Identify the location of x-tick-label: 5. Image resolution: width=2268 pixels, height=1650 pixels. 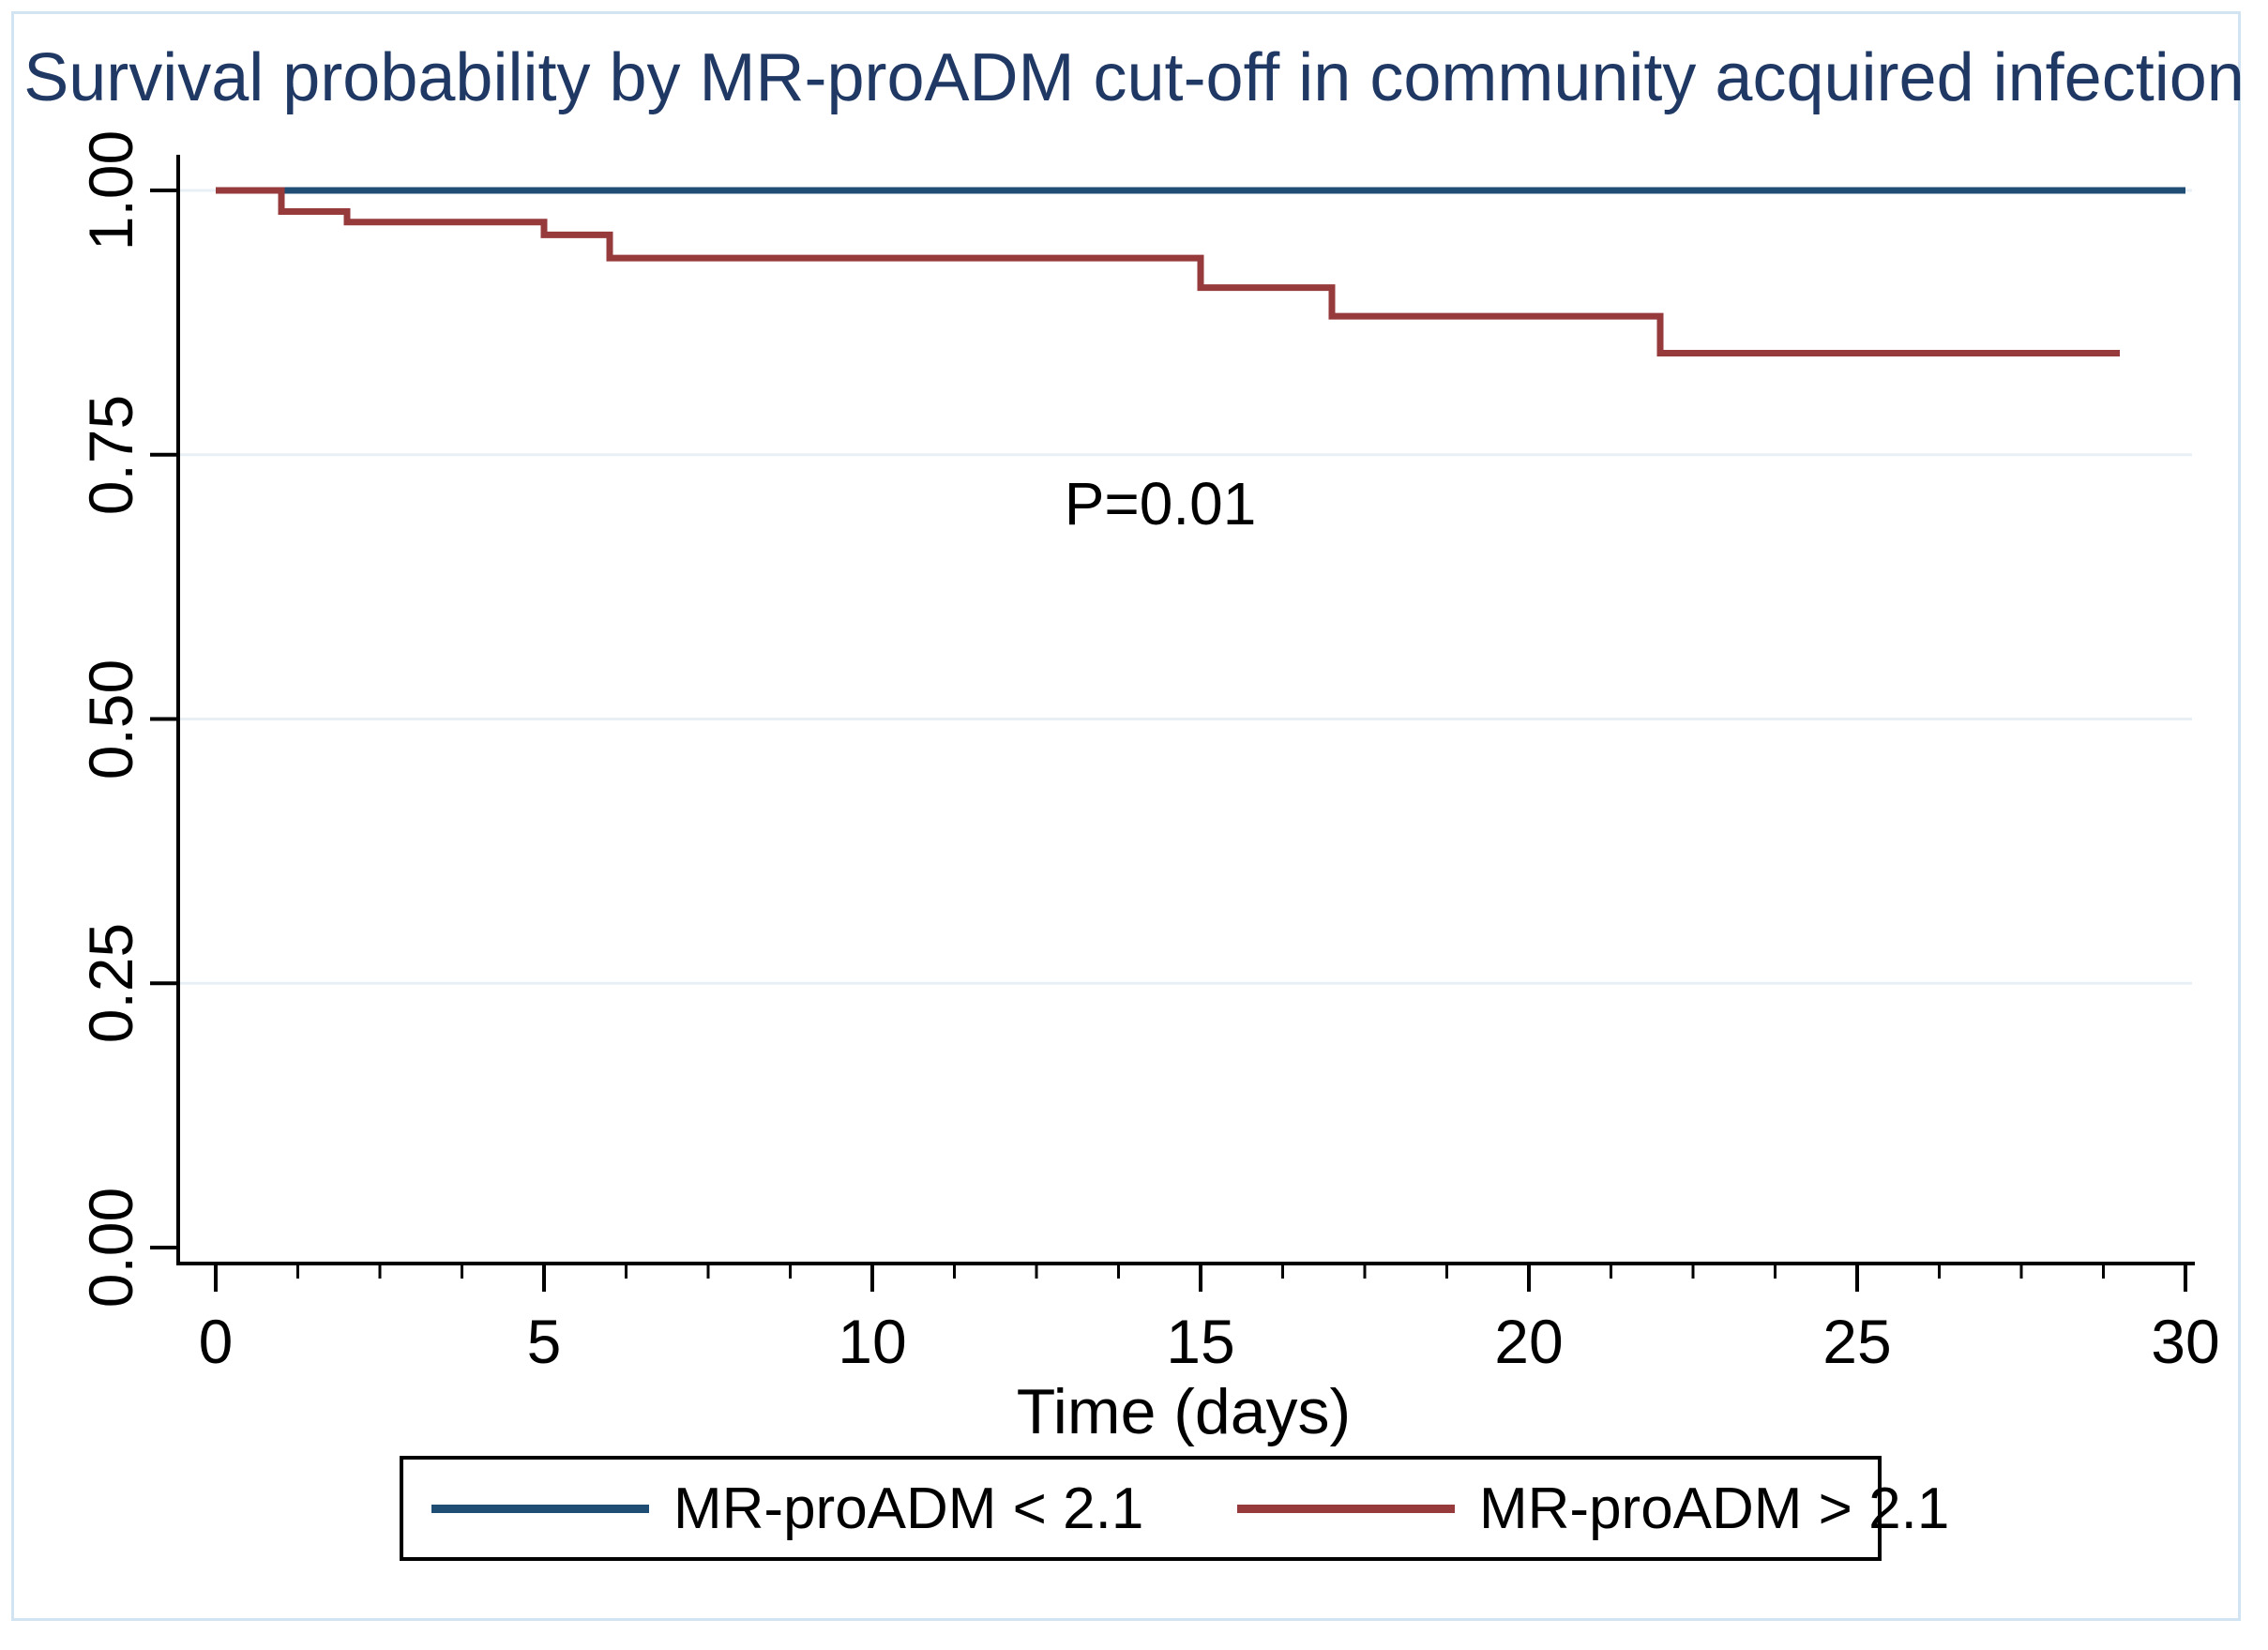
(544, 1342).